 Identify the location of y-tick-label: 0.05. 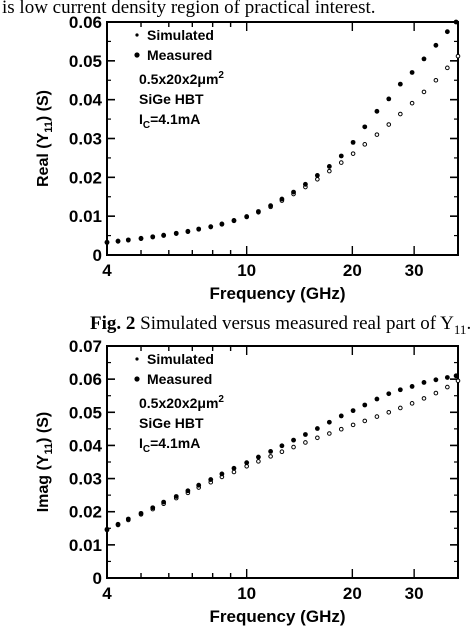
(85, 412).